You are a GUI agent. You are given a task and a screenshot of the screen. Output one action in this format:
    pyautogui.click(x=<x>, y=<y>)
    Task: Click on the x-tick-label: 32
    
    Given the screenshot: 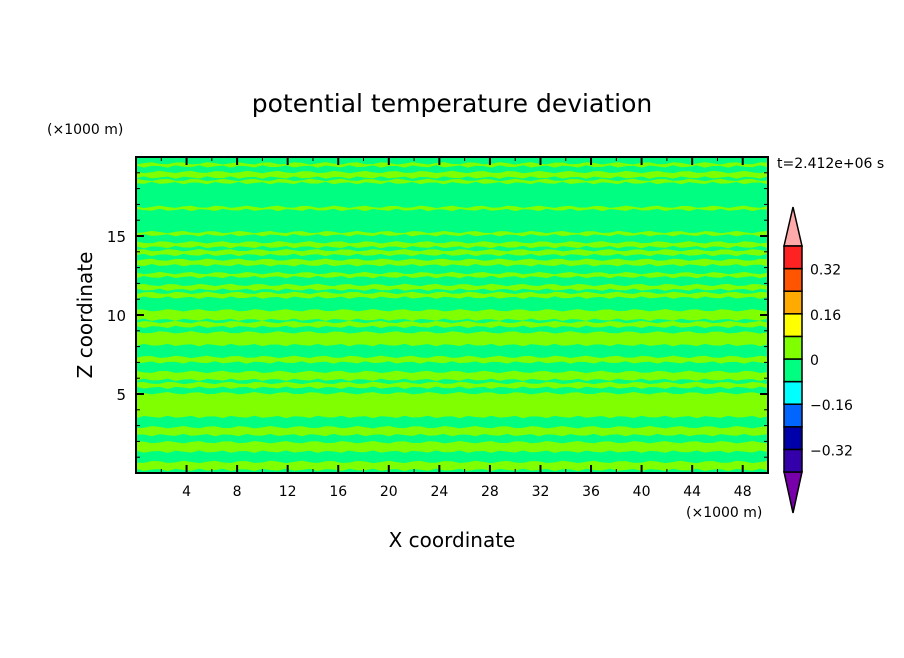 What is the action you would take?
    pyautogui.click(x=541, y=492)
    